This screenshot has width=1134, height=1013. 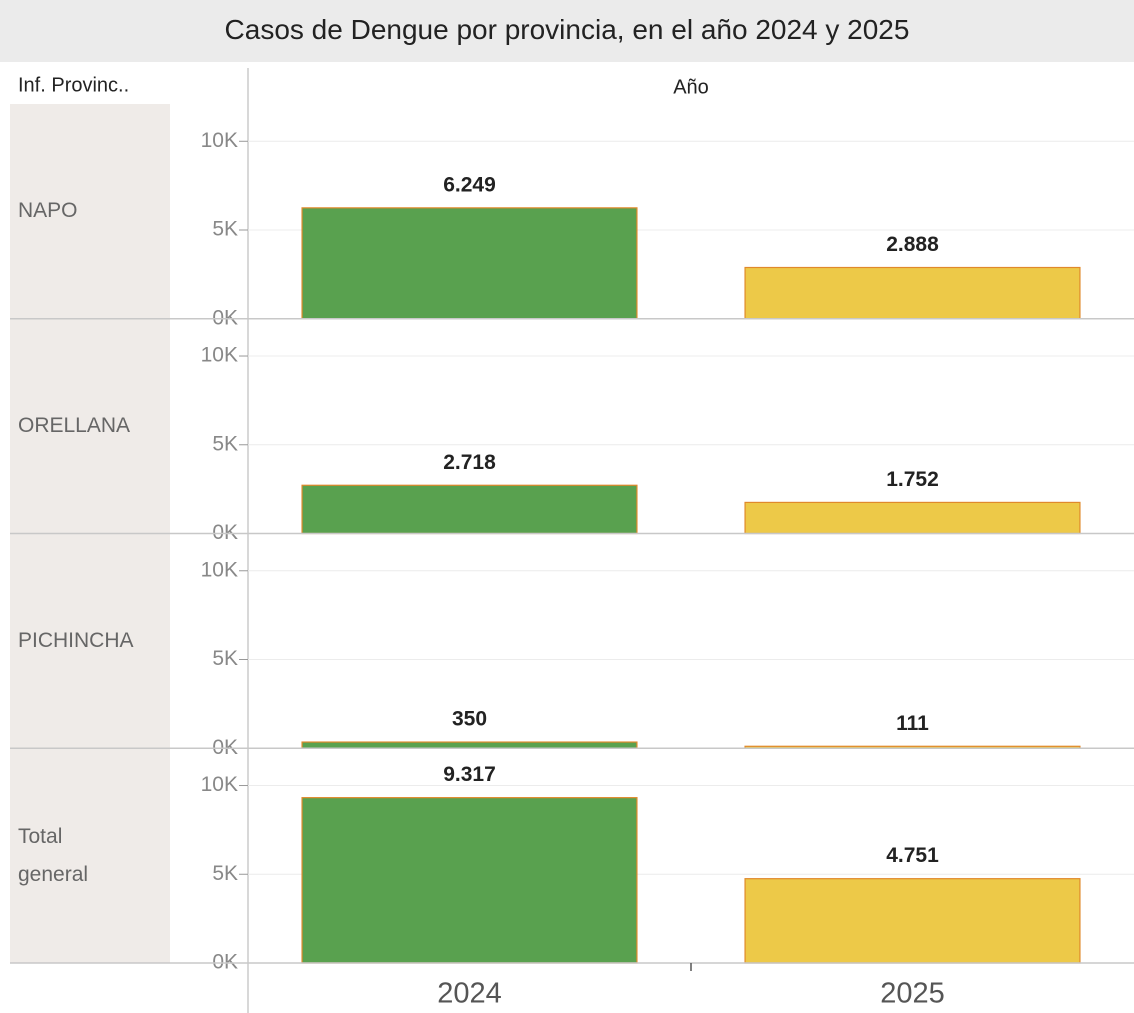 What do you see at coordinates (469, 462) in the screenshot?
I see `value-label: 2.718` at bounding box center [469, 462].